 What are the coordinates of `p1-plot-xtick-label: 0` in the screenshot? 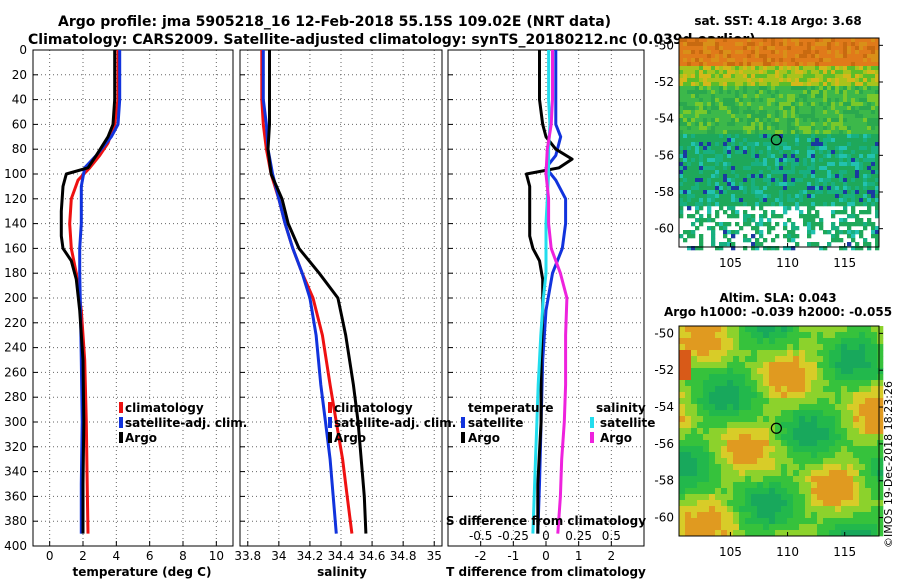 It's located at (50, 556).